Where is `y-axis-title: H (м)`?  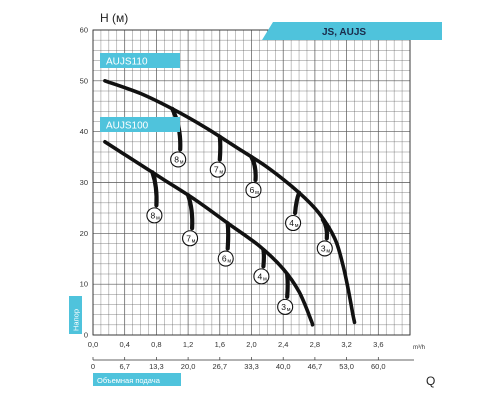
y-axis-title: H (м) is located at coordinates (114, 18).